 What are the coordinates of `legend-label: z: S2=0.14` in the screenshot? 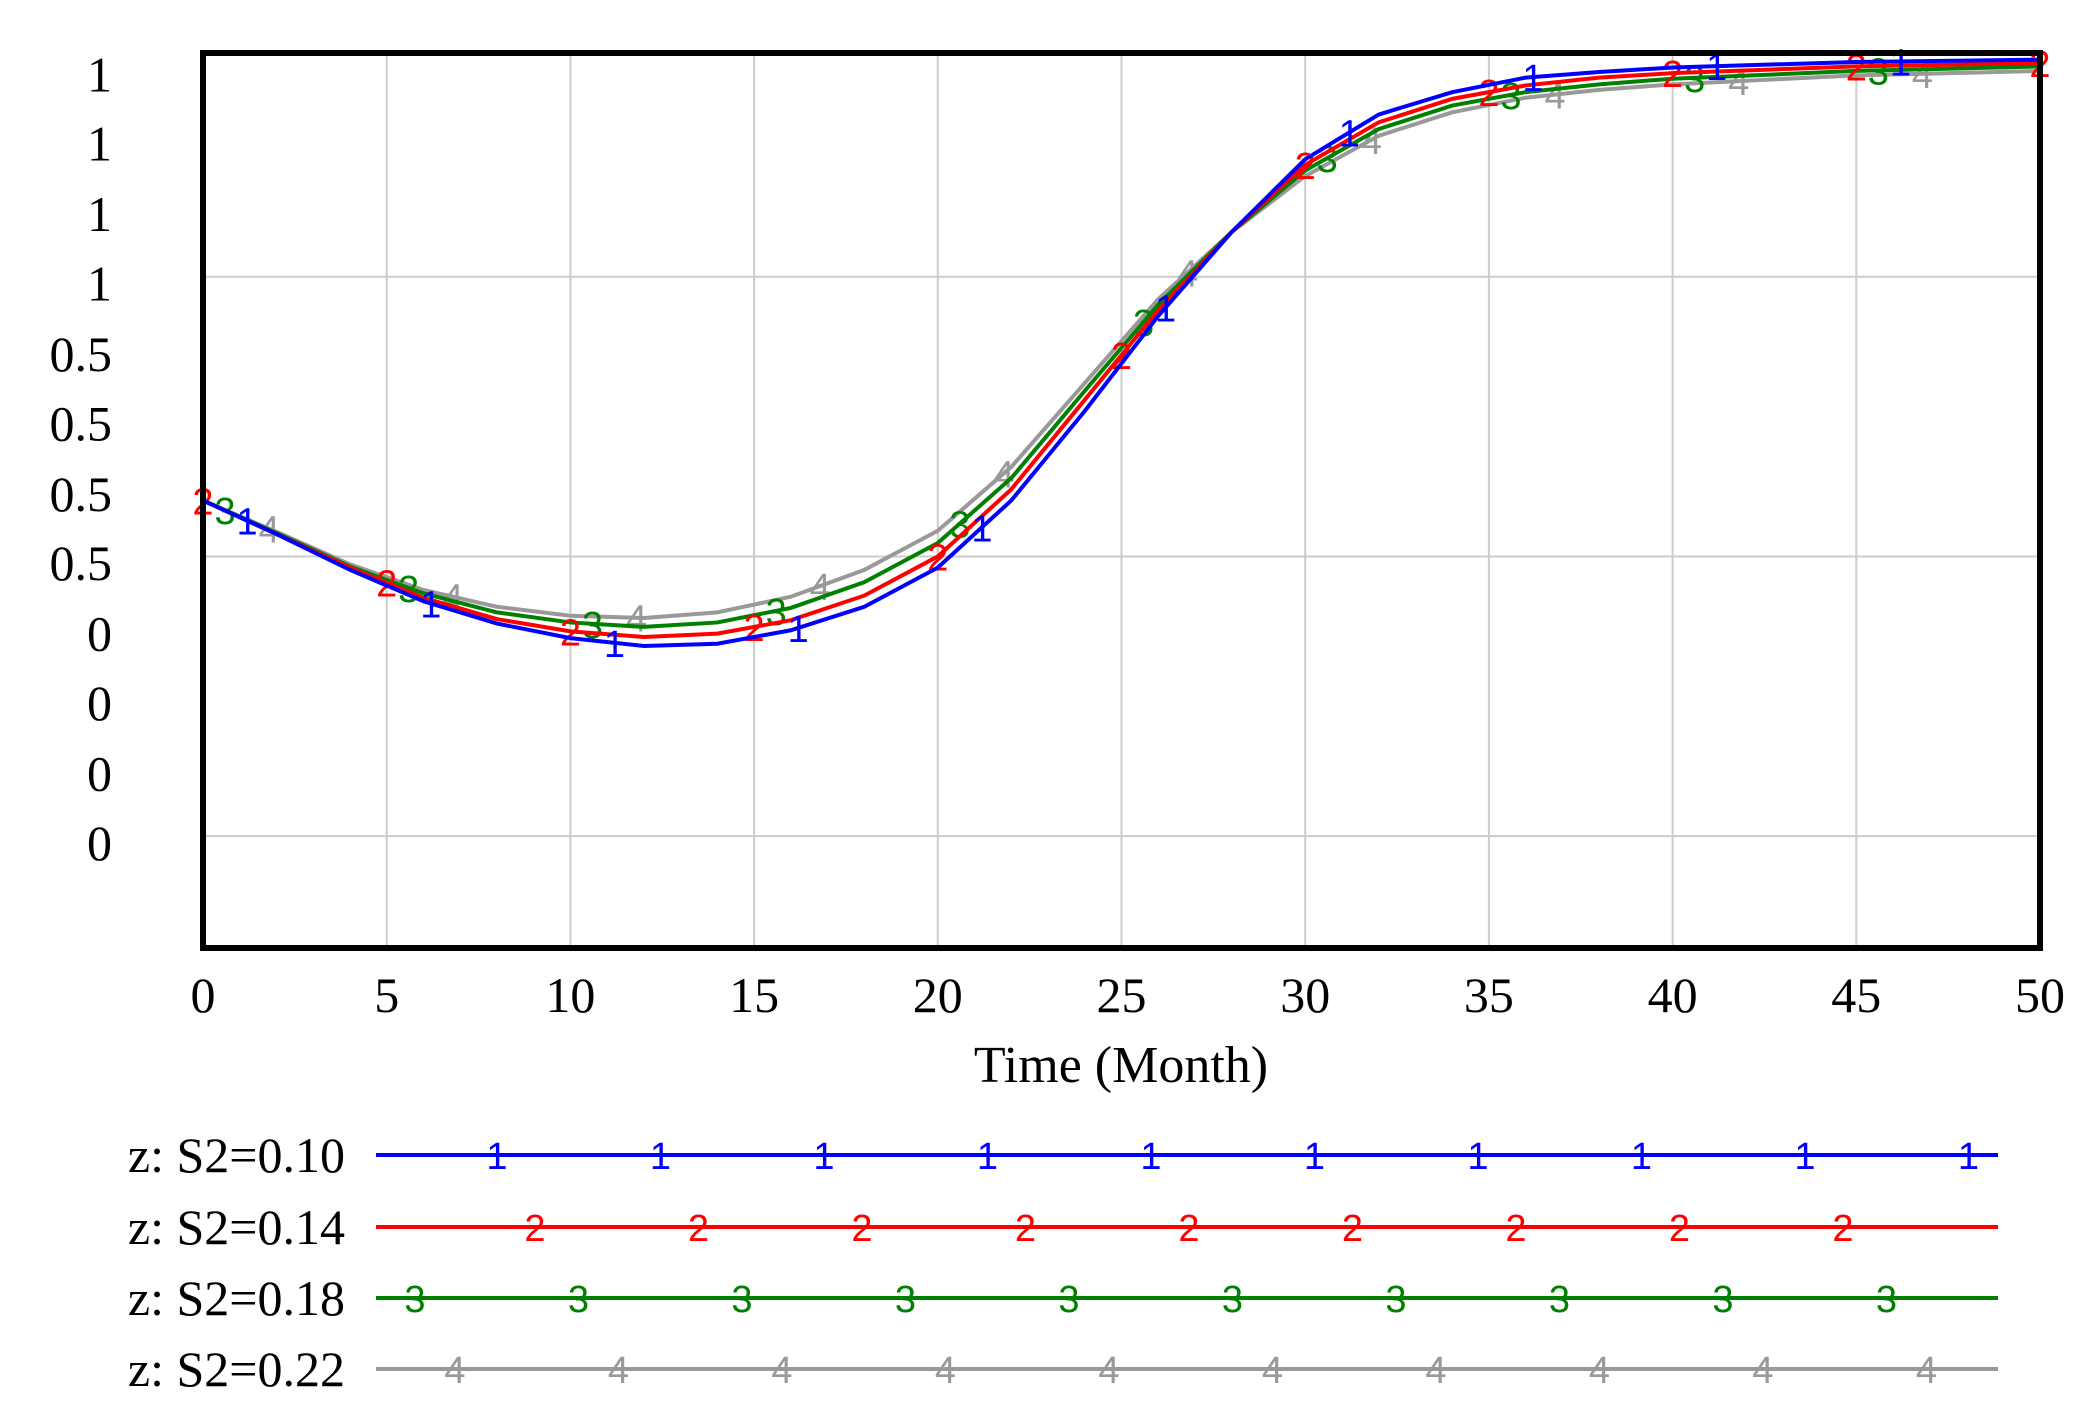 It's located at (236, 1227).